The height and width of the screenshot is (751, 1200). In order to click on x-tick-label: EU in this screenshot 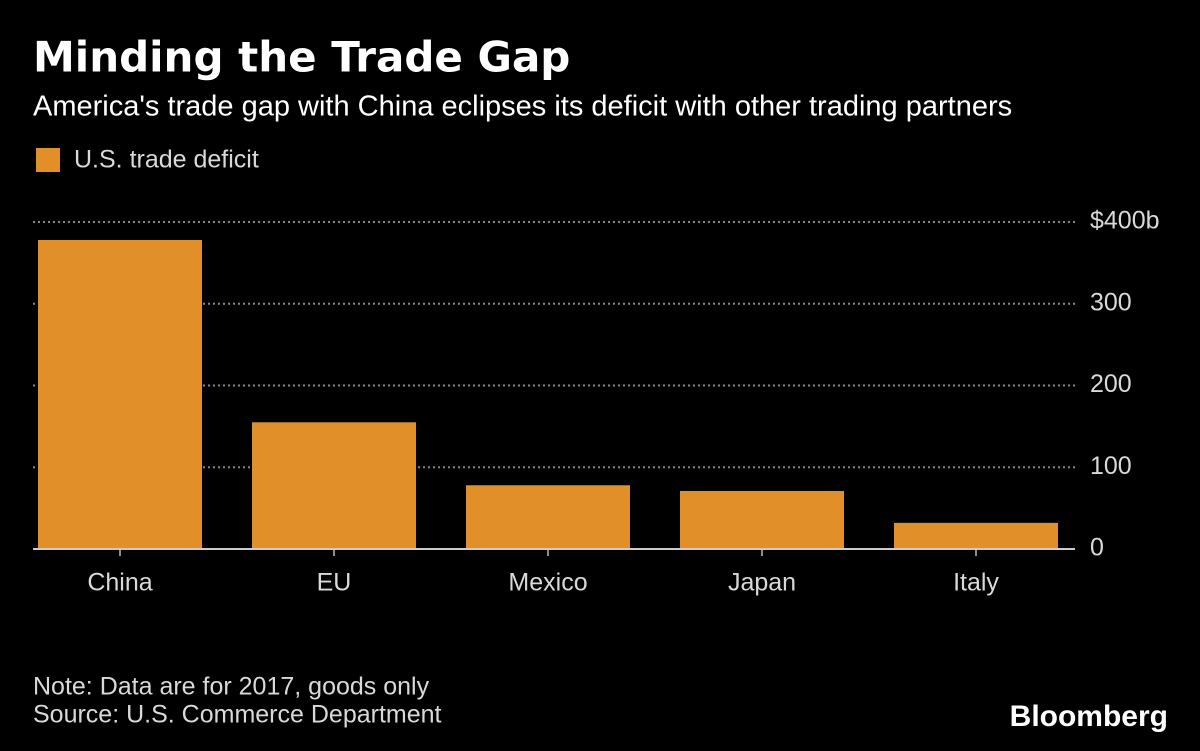, I will do `click(334, 583)`.